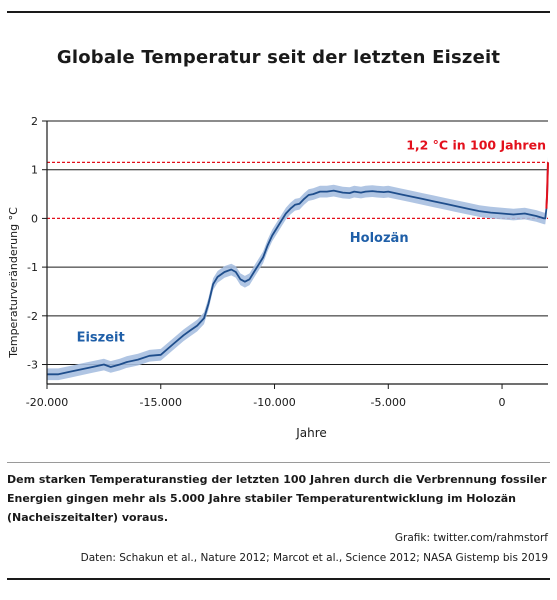 The height and width of the screenshot is (600, 557). Describe the element at coordinates (297, 190) in the screenshot. I see `reference-lines` at that location.